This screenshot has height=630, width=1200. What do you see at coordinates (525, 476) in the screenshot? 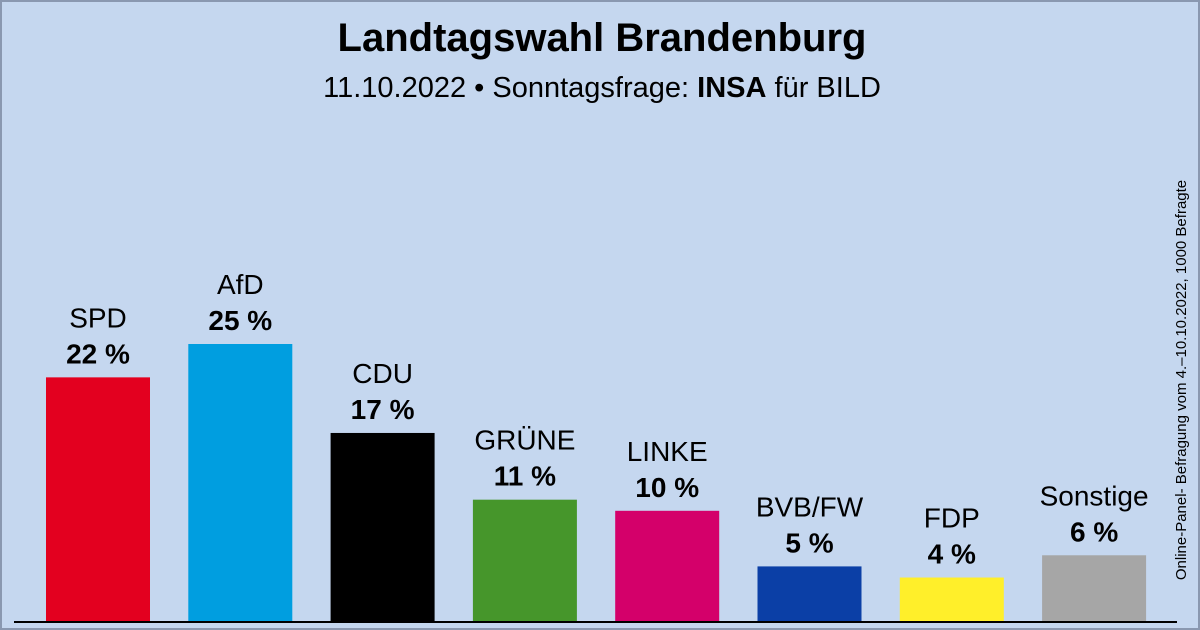
I see `value-label: 11 %` at bounding box center [525, 476].